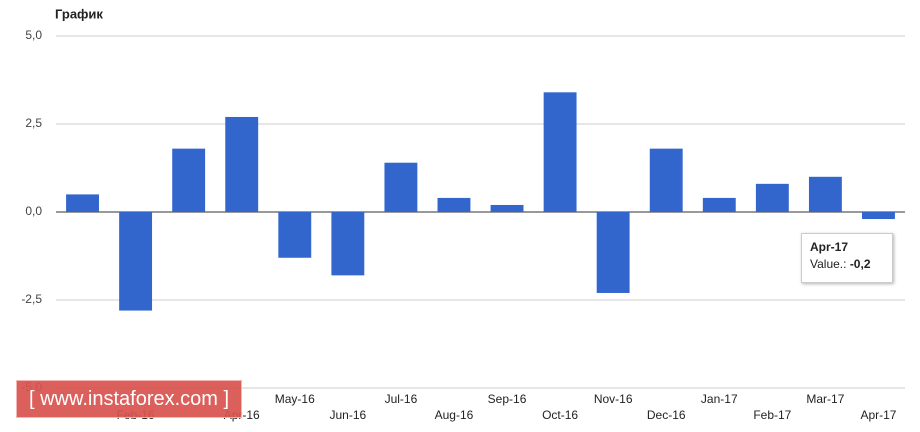 The width and height of the screenshot is (920, 432). What do you see at coordinates (772, 415) in the screenshot?
I see `x-tick-label: Feb-17` at bounding box center [772, 415].